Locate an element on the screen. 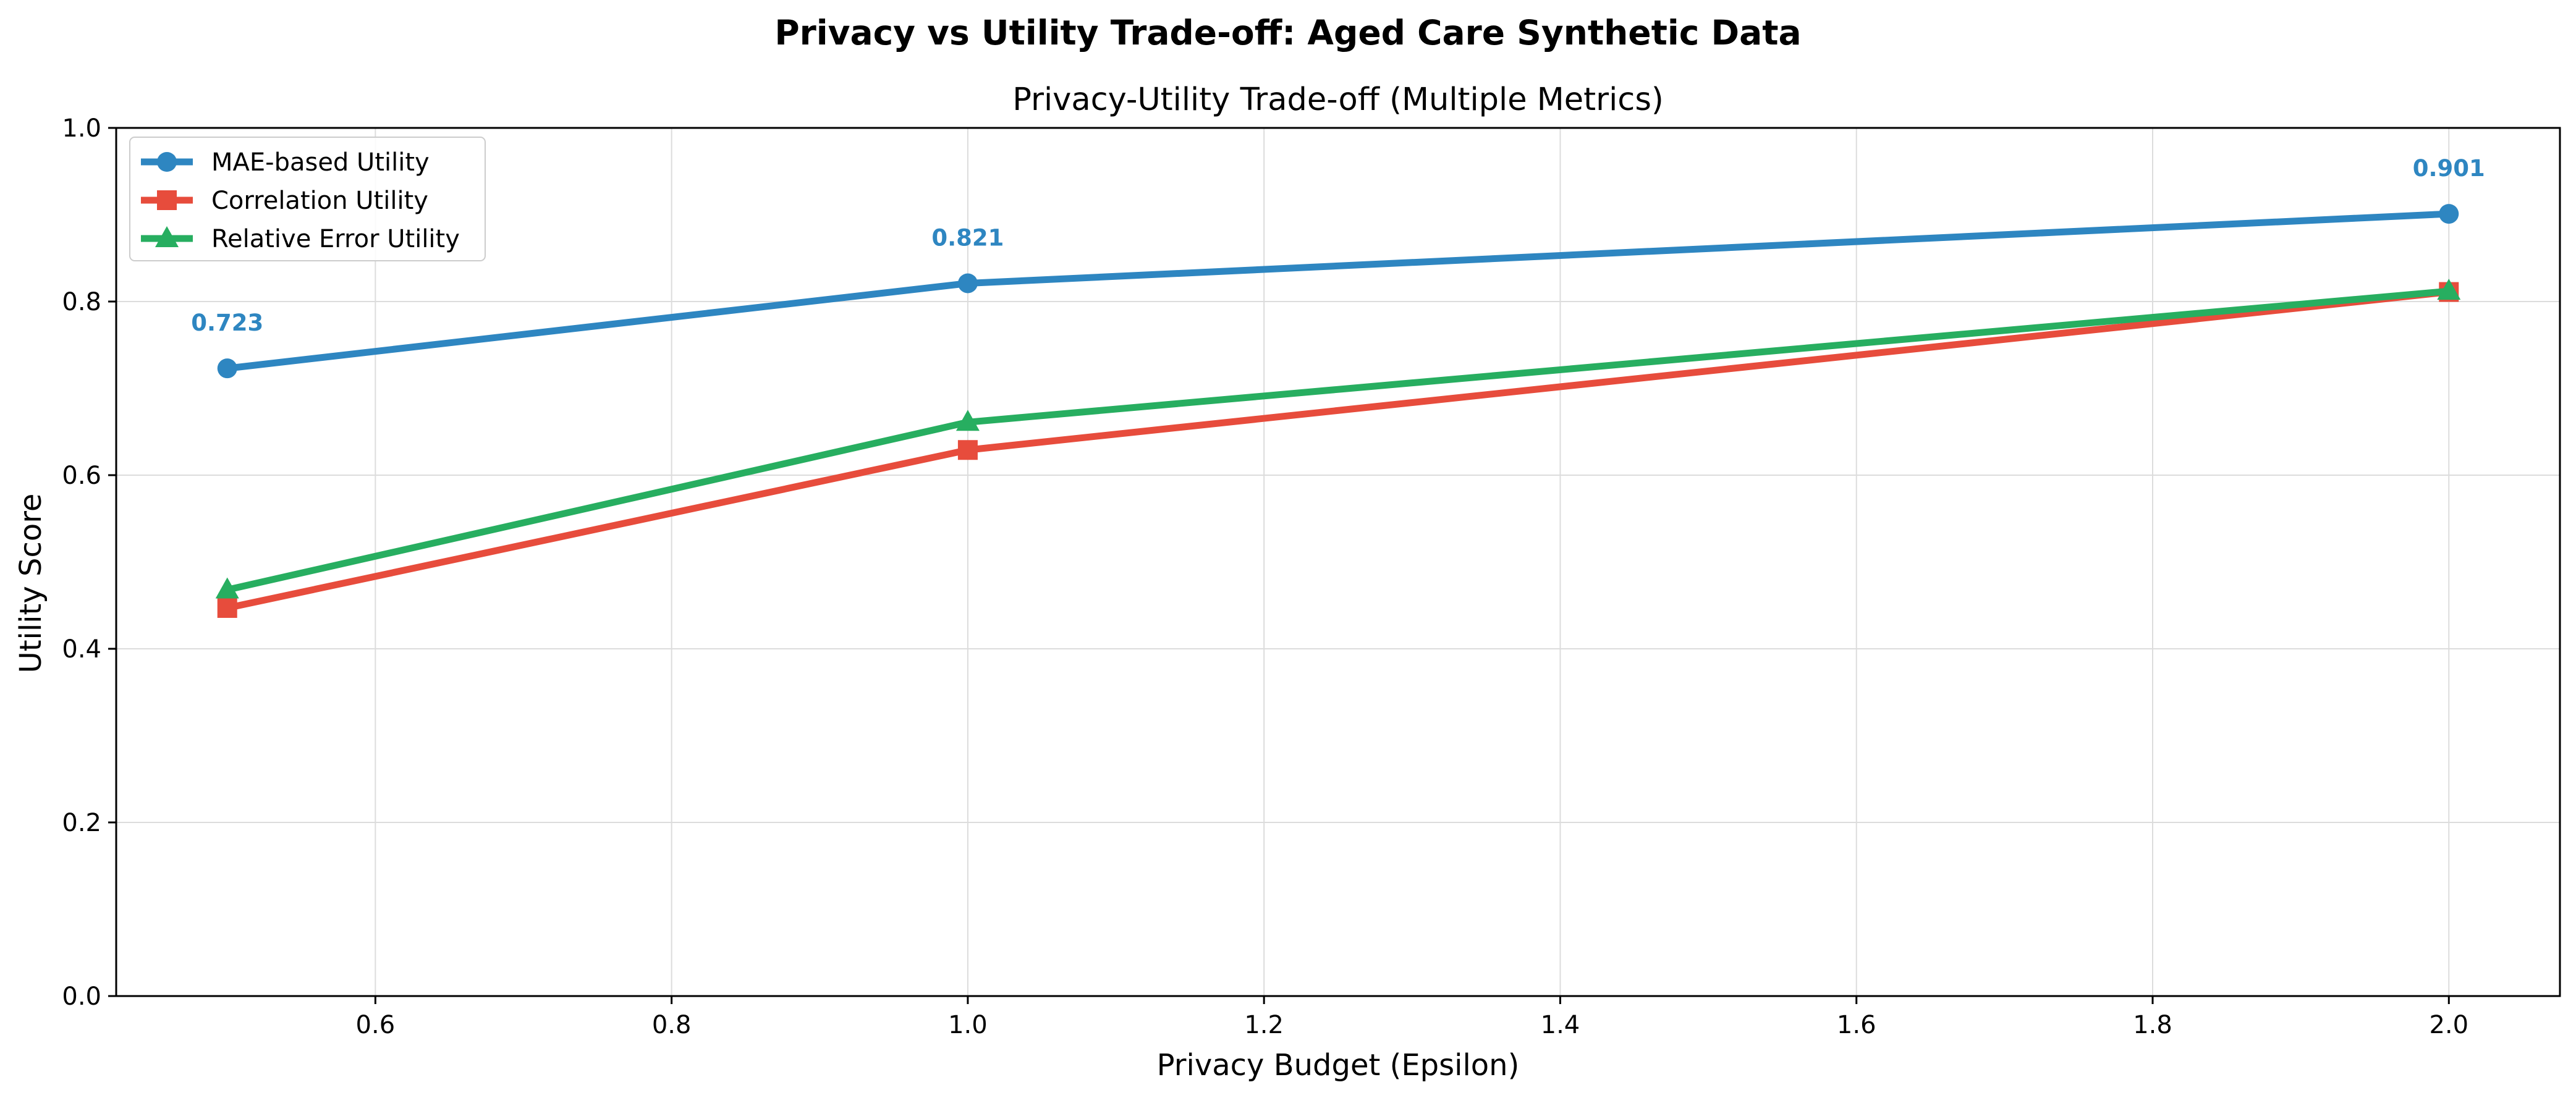 The image size is (2576, 1098). x-tick-label: 0.8 is located at coordinates (672, 1025).